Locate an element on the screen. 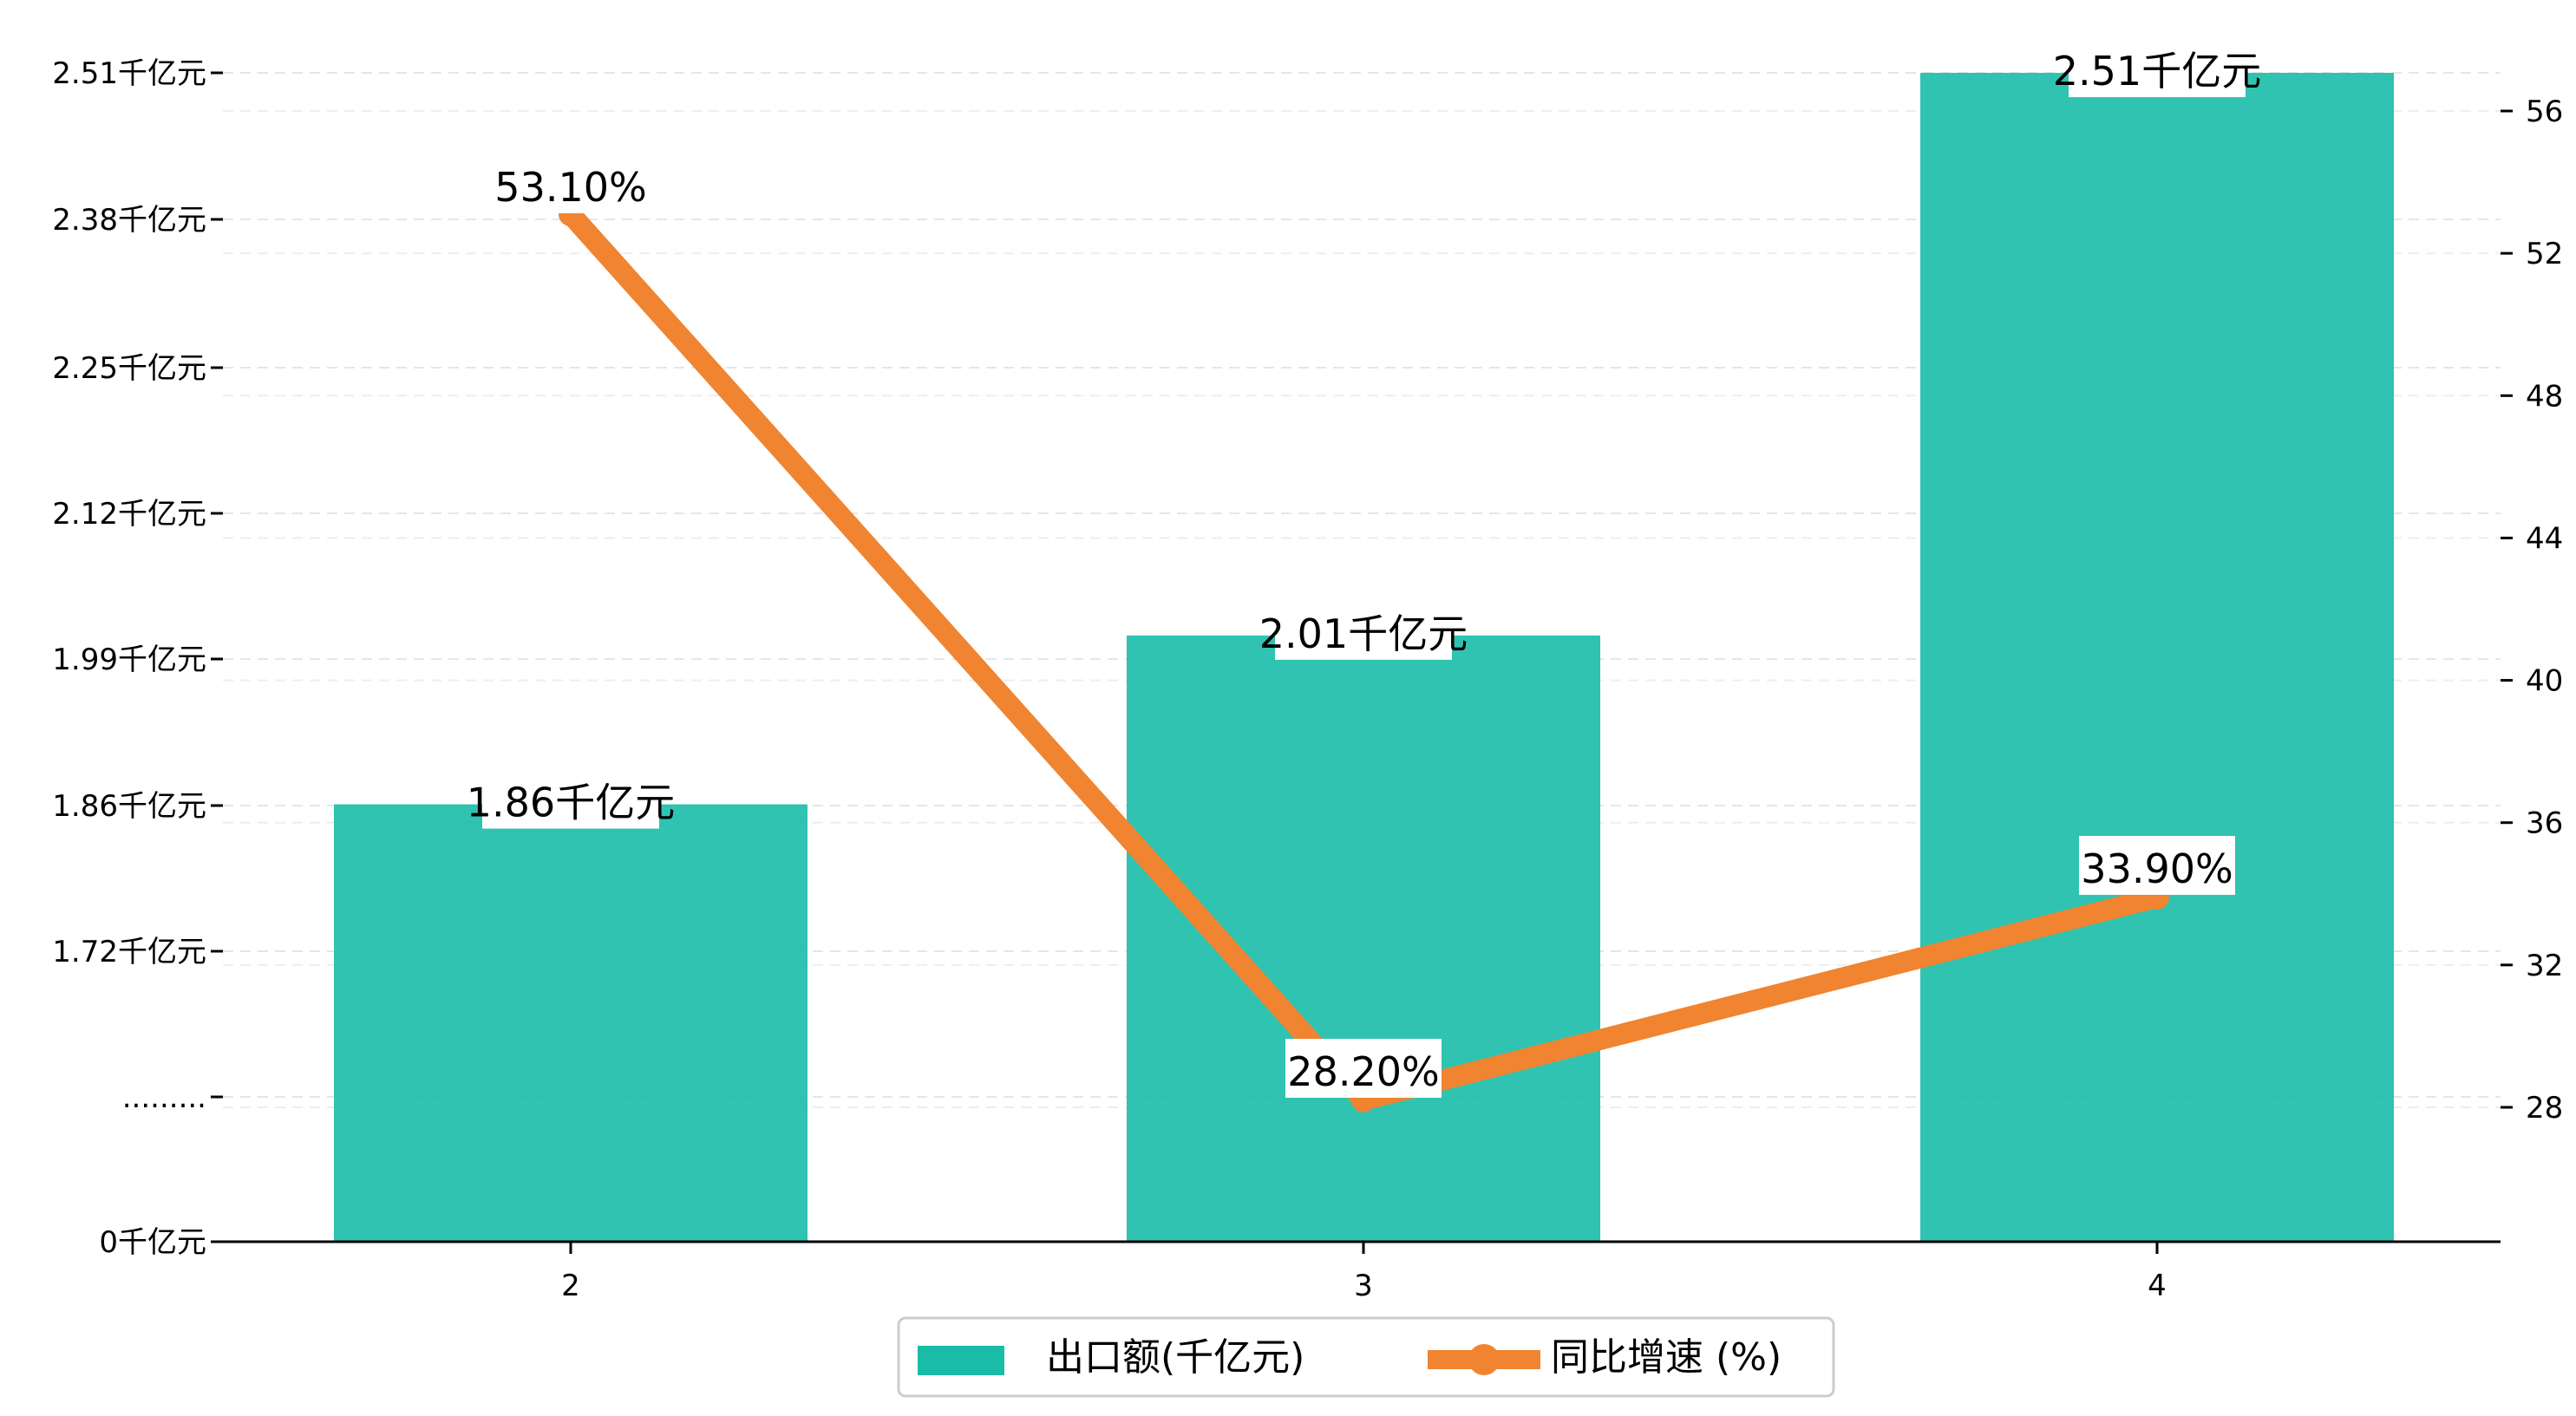  right-tick-label: 44 is located at coordinates (2544, 538).